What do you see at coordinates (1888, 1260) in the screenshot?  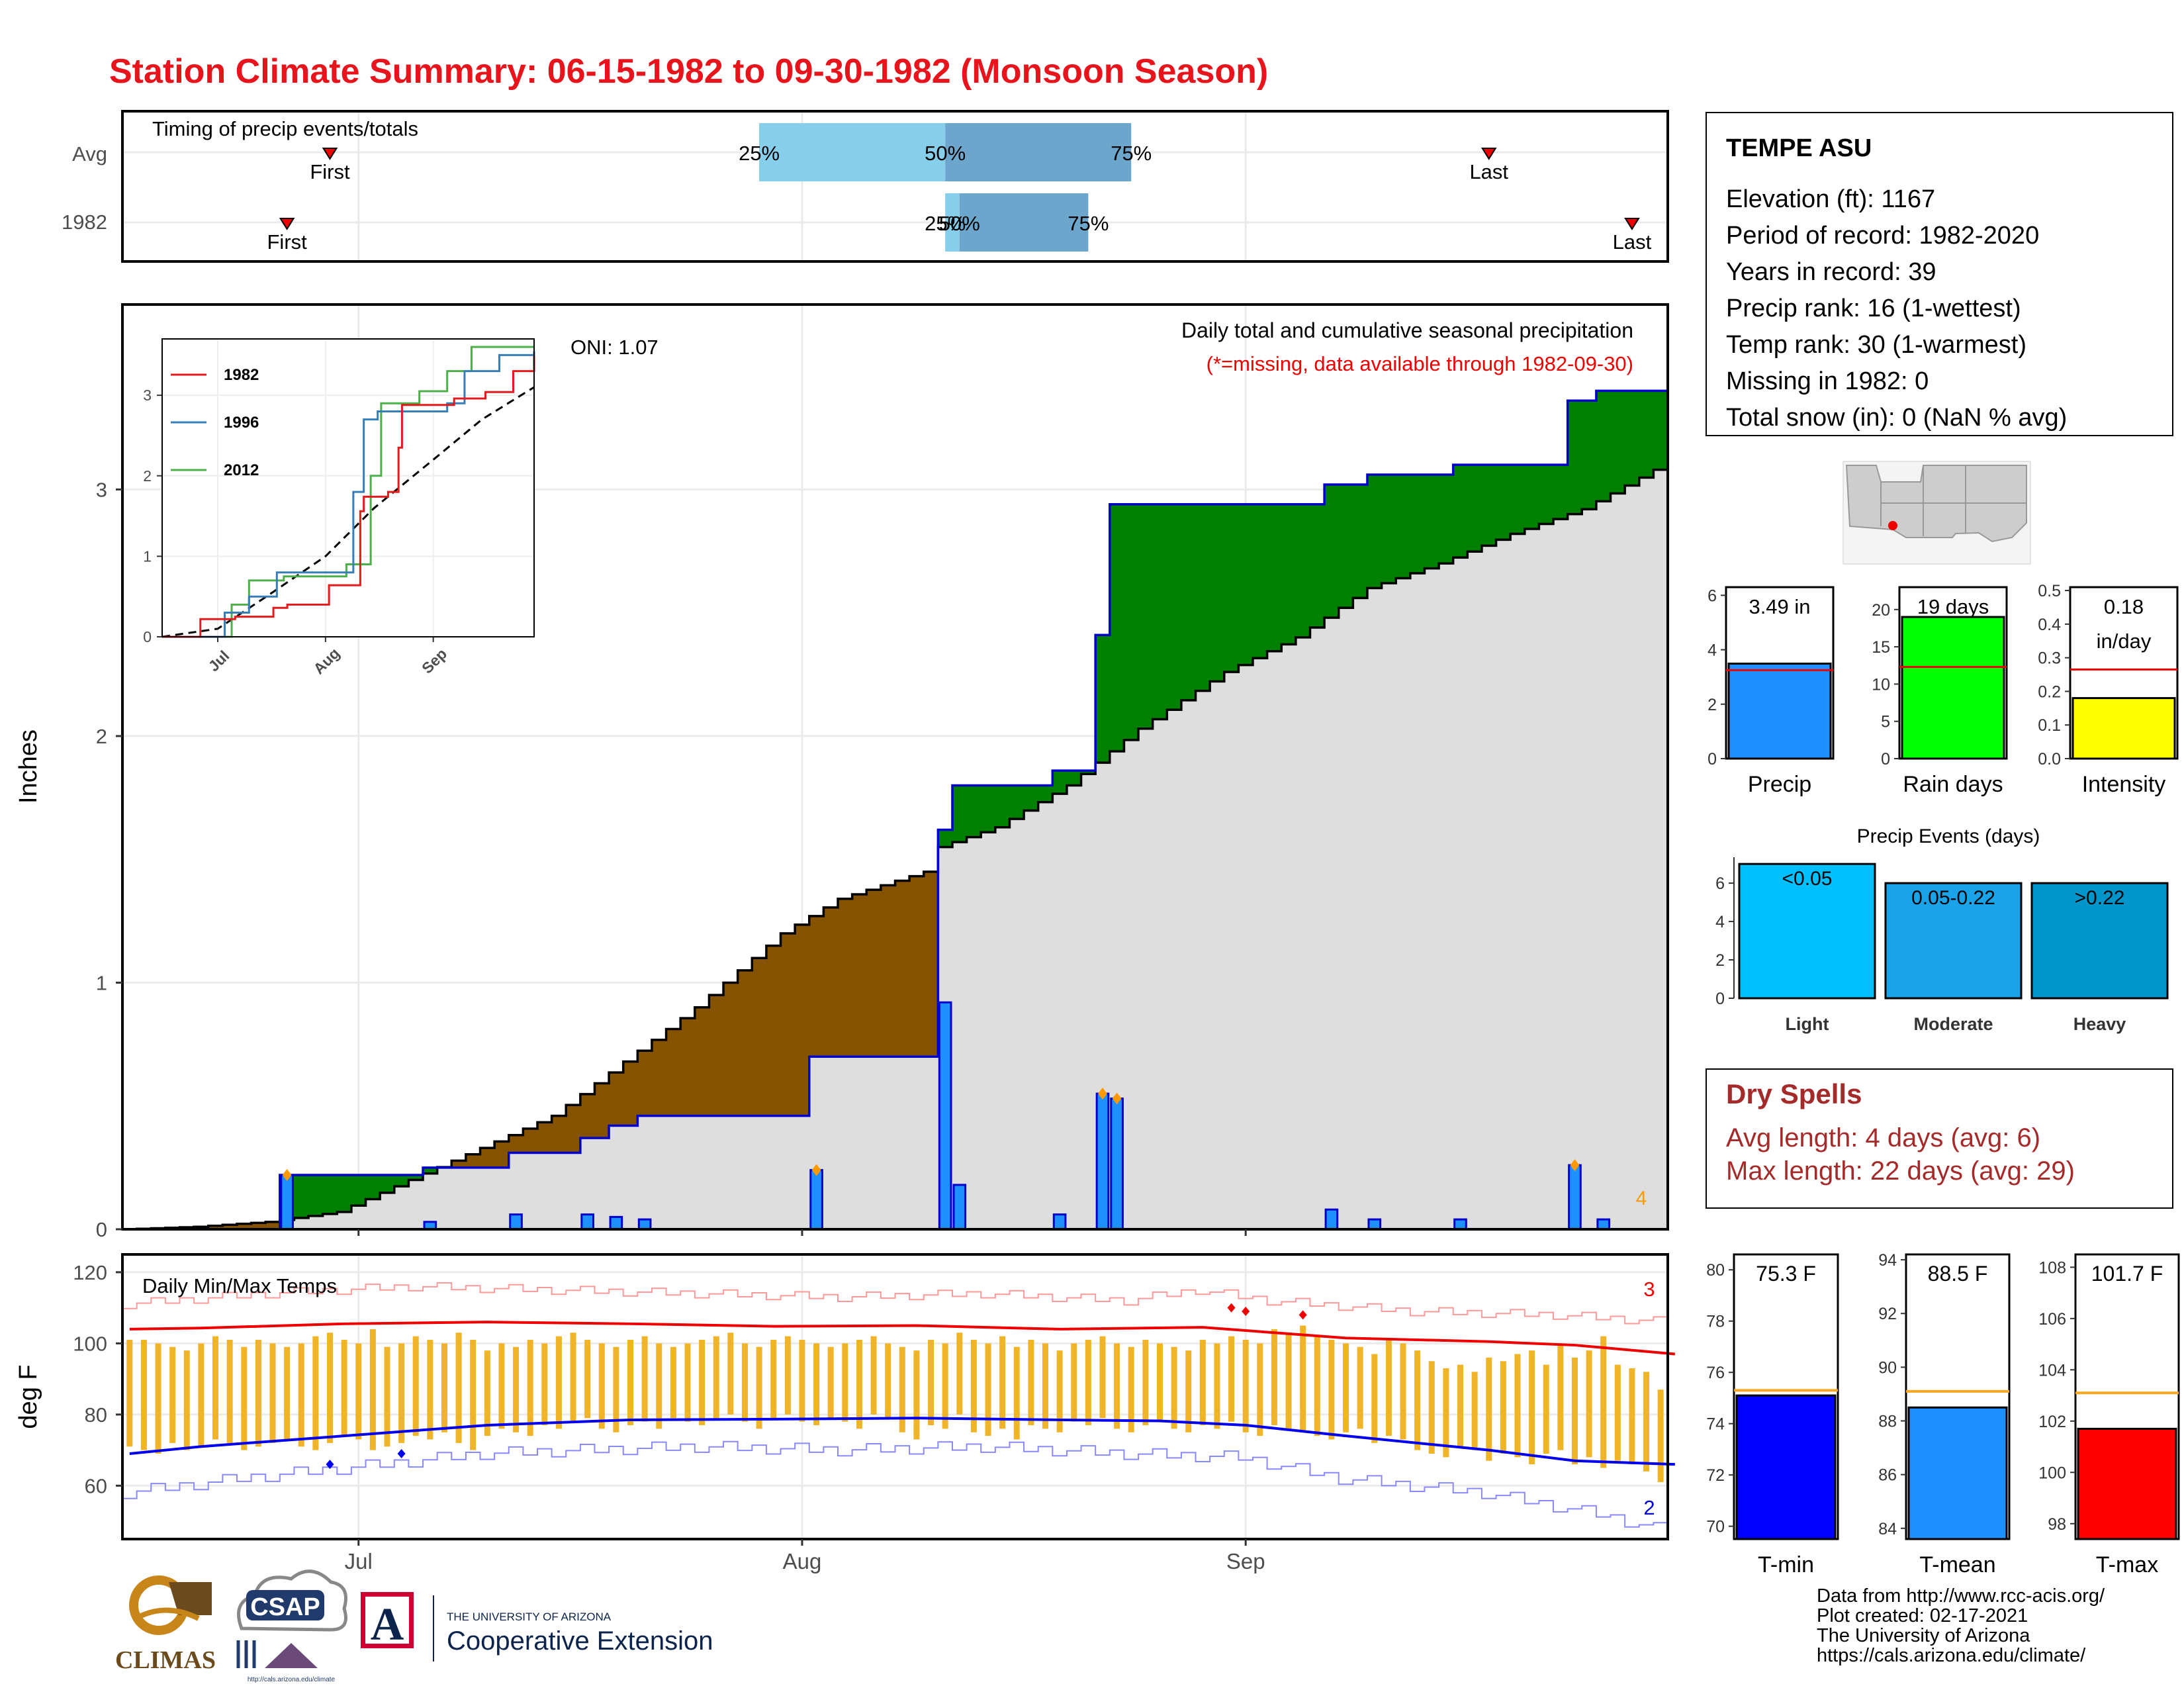 I see `temp-mini-ytick-label: 94` at bounding box center [1888, 1260].